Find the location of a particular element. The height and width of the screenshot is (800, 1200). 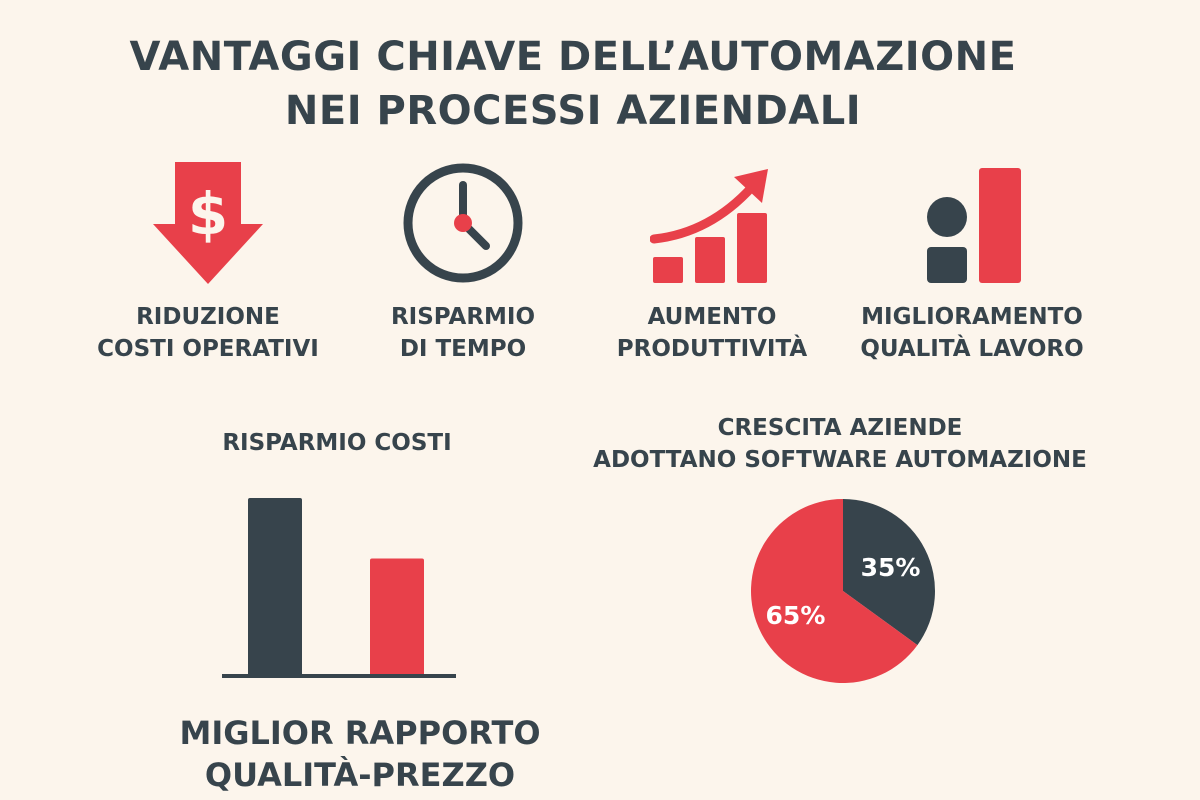

dollar-down-arrow-icon: $ is located at coordinates (208, 223).